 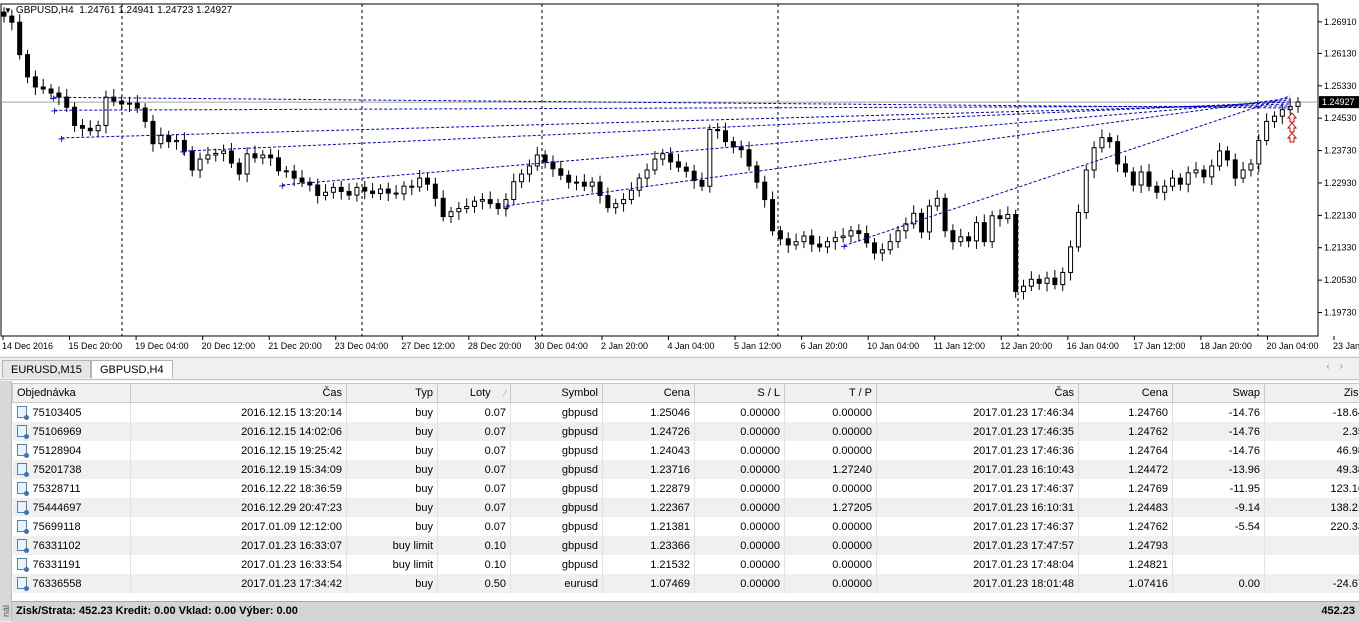 I want to click on time-tick-label-7: 28 Dec 20:00, so click(x=495, y=346).